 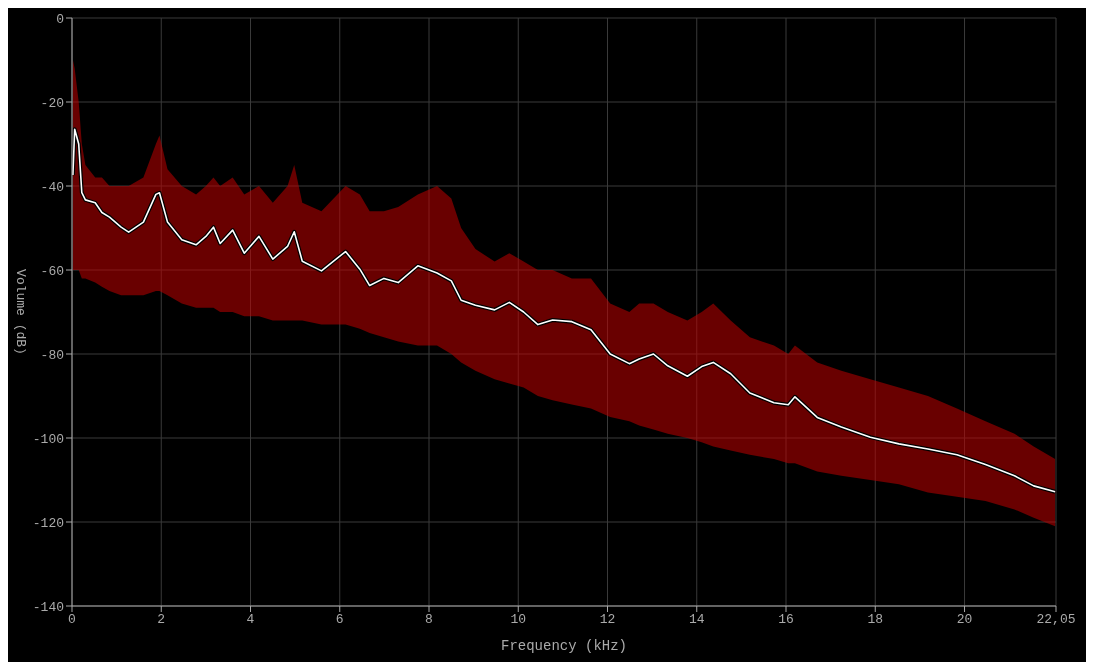 I want to click on x-tick-label: 8, so click(x=429, y=620).